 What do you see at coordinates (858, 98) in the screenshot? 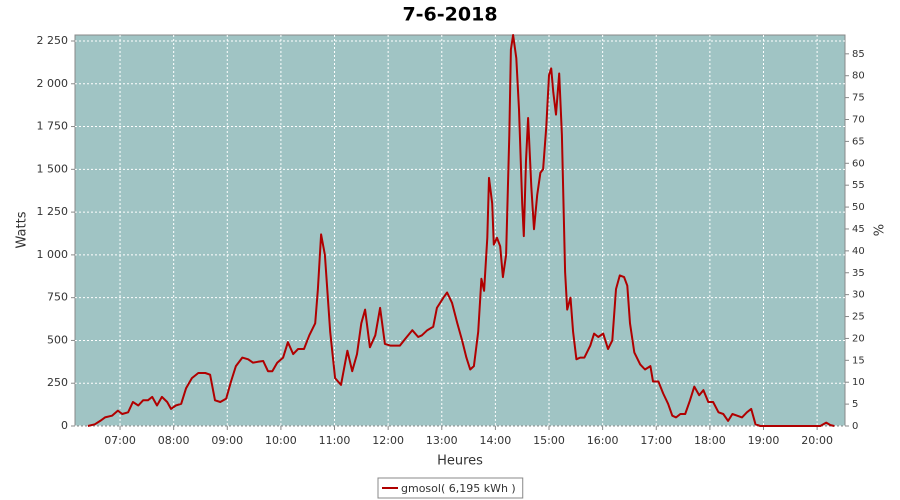
I see `y2-tick-label: 75` at bounding box center [858, 98].